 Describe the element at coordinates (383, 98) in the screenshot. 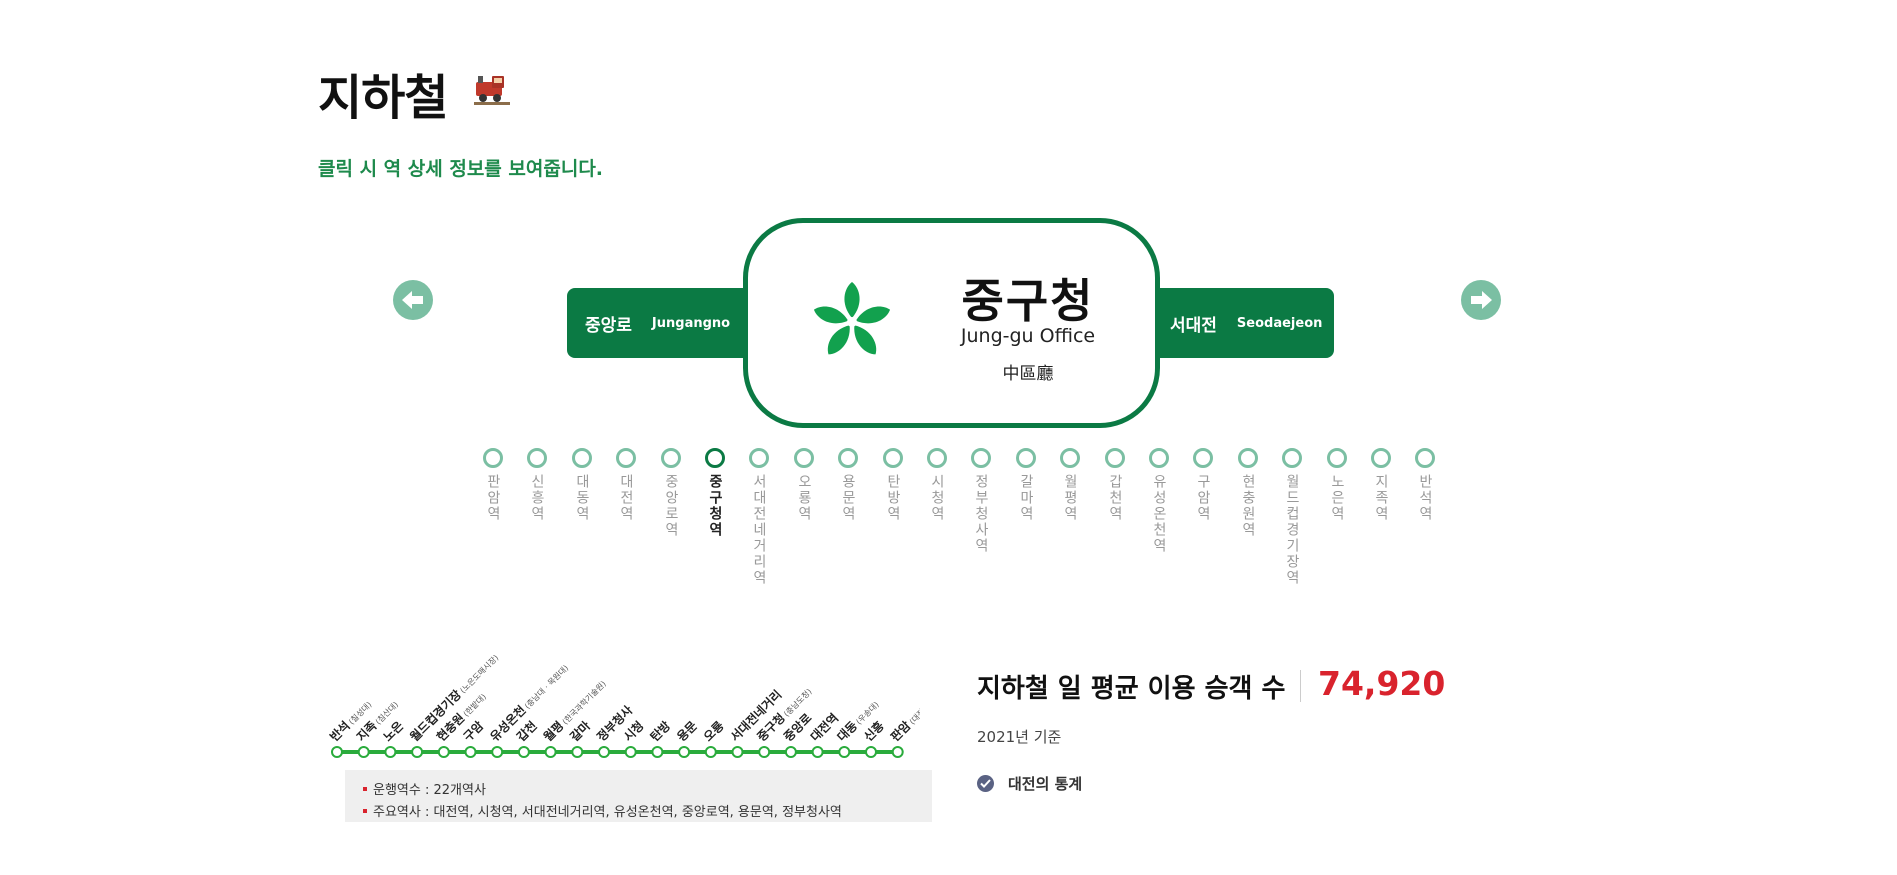

I see `page-title: 지하철` at that location.